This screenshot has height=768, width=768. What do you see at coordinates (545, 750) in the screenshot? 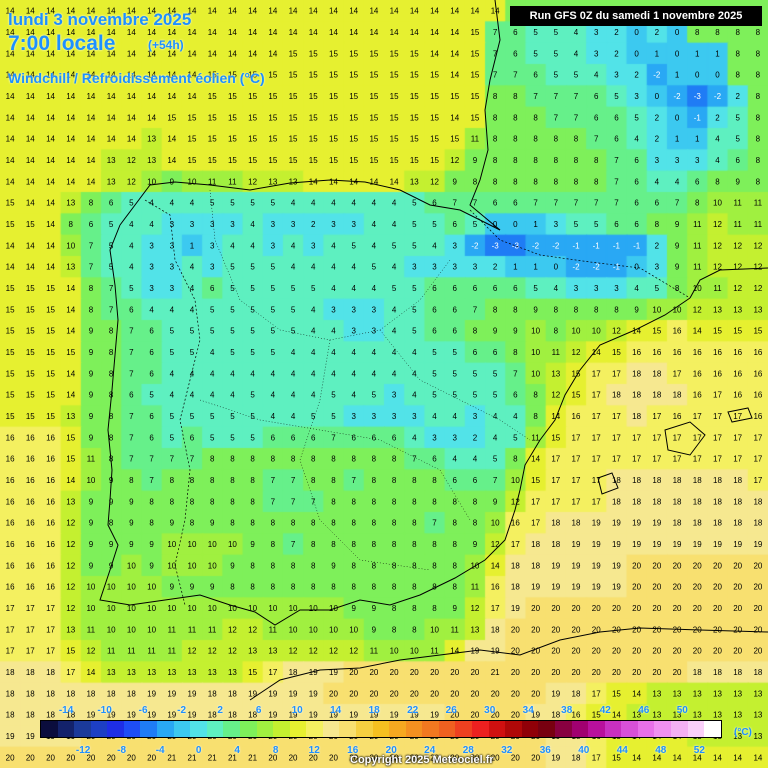
I see `legend-label: 36` at bounding box center [545, 750].